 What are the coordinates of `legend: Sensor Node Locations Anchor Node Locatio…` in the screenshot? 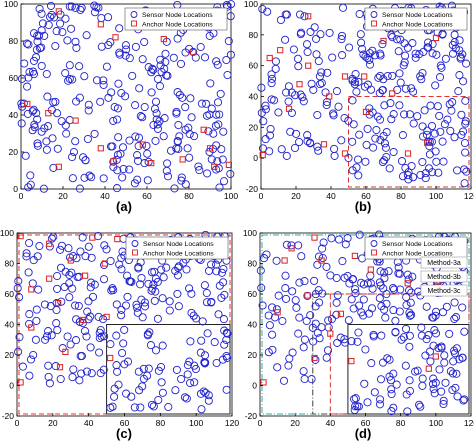 It's located at (176, 19).